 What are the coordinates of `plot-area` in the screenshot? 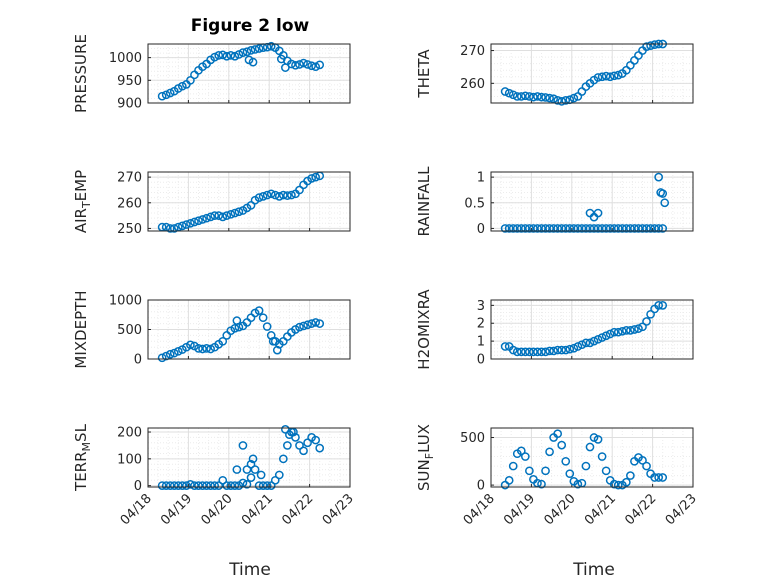 It's located at (592, 201).